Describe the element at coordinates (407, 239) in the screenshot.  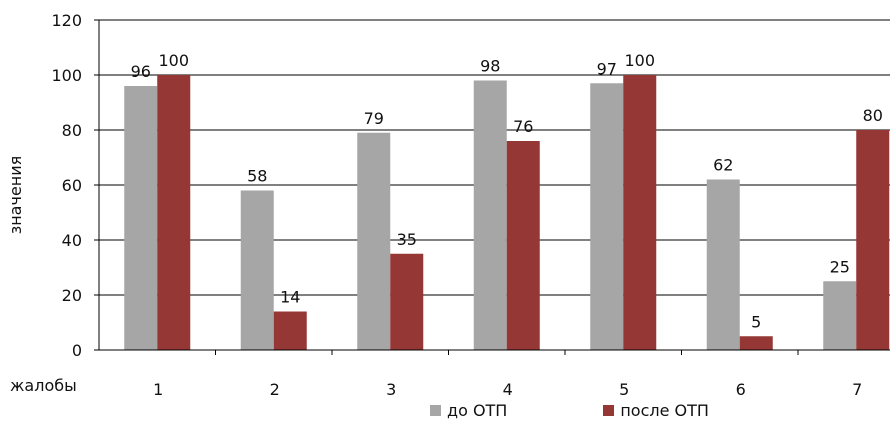
I see `data-label: 35` at that location.